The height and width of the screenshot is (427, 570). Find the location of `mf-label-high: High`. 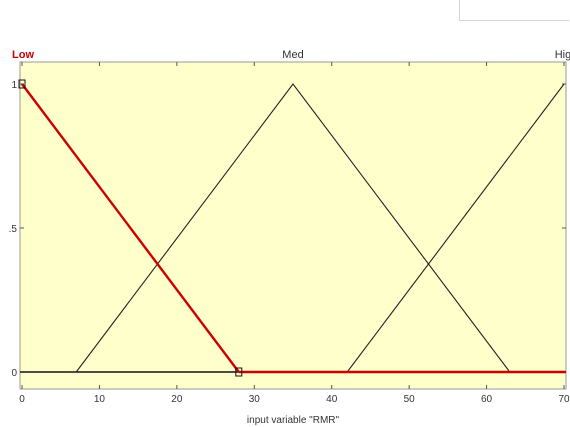

mf-label-high: High is located at coordinates (562, 55).